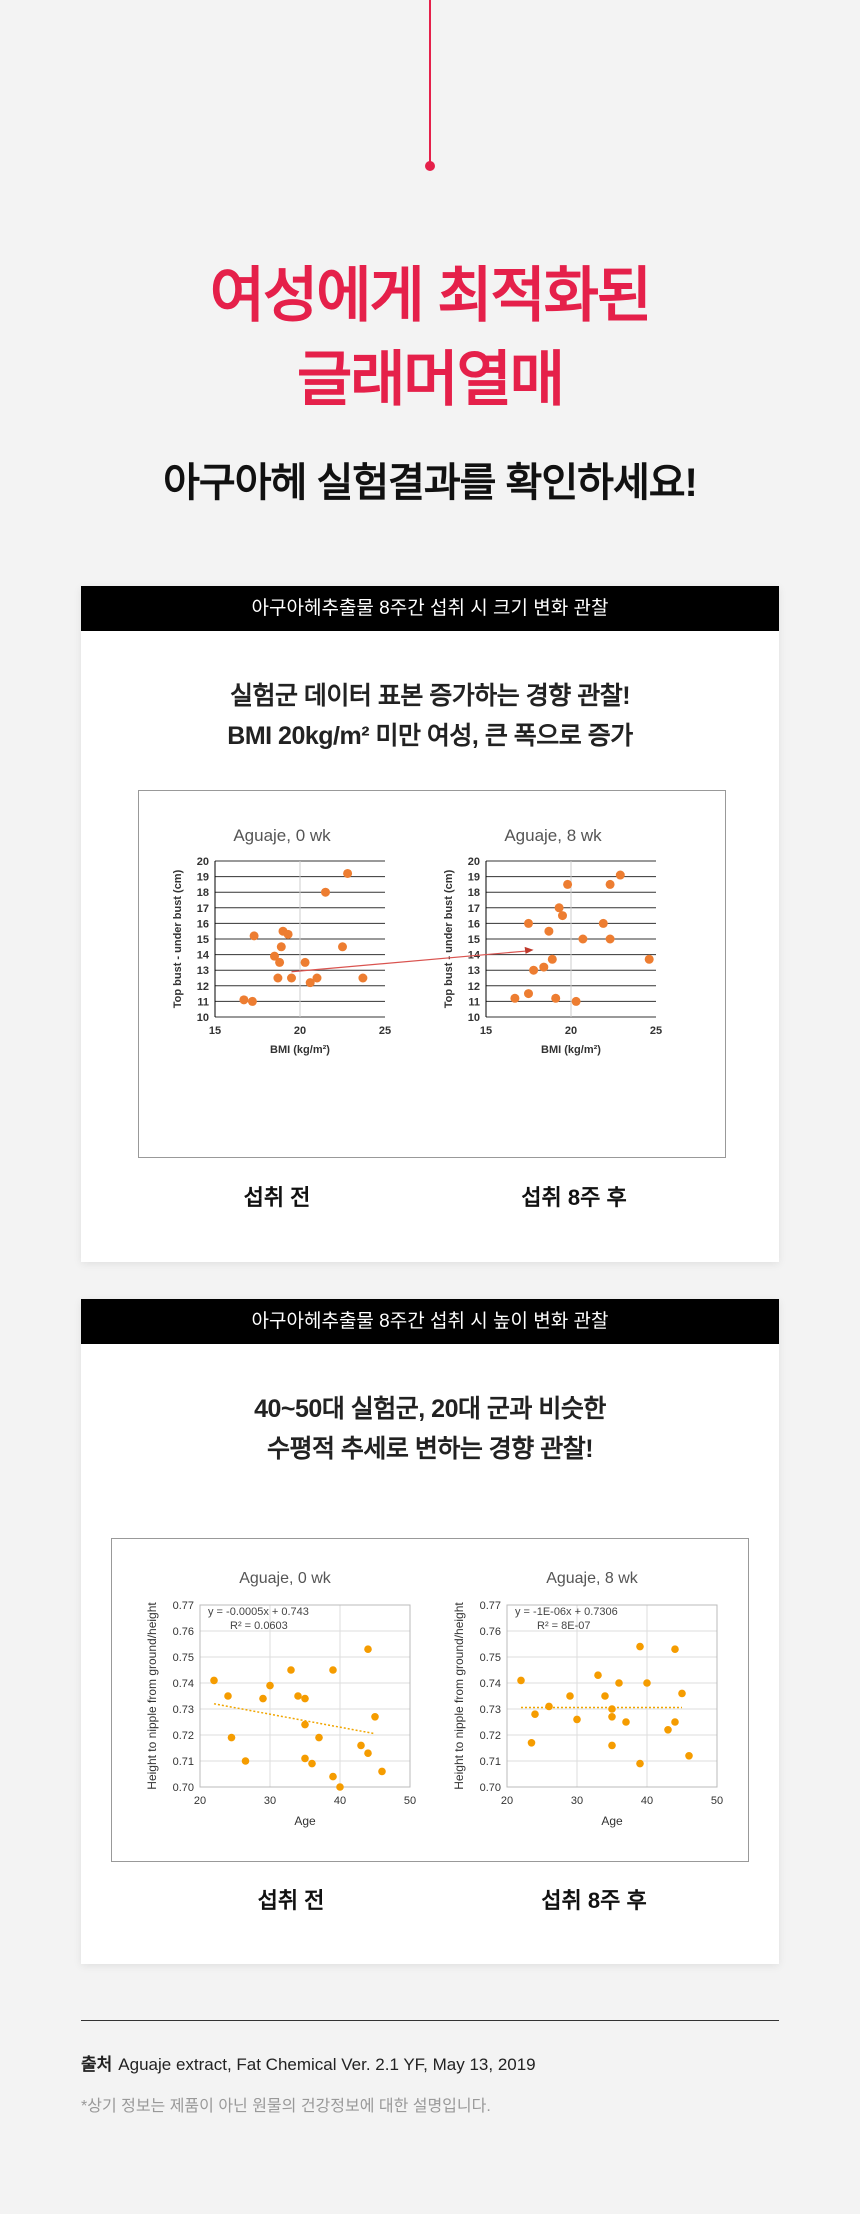 This screenshot has height=2214, width=860. Describe the element at coordinates (409, 961) in the screenshot. I see `comparison-arrow-line` at that location.